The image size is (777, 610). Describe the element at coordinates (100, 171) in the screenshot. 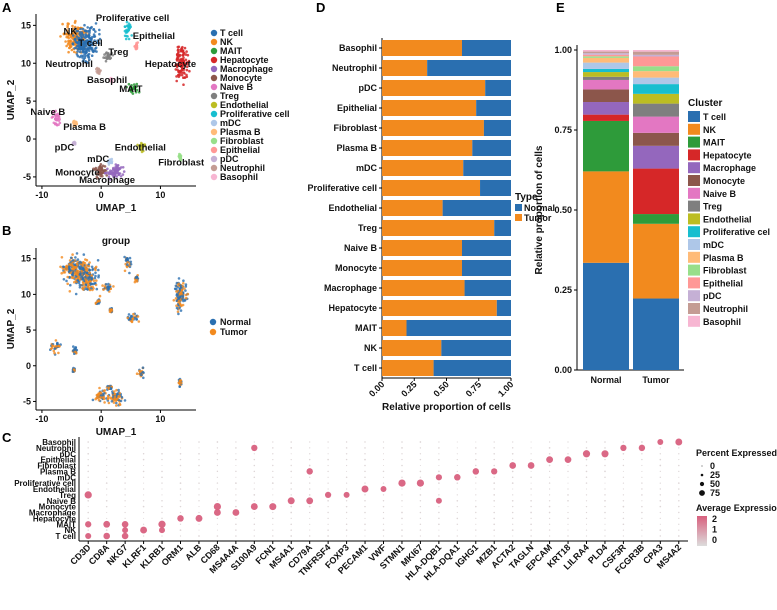

I see `cluster-monocyte` at that location.